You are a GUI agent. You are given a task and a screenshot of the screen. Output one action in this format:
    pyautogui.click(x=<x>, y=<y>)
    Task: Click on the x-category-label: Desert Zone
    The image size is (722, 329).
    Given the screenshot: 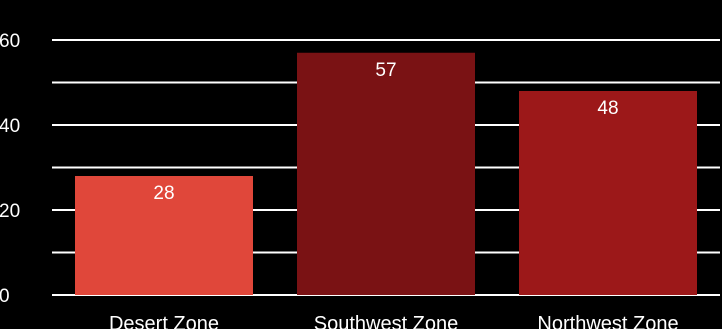 What is the action you would take?
    pyautogui.click(x=164, y=321)
    